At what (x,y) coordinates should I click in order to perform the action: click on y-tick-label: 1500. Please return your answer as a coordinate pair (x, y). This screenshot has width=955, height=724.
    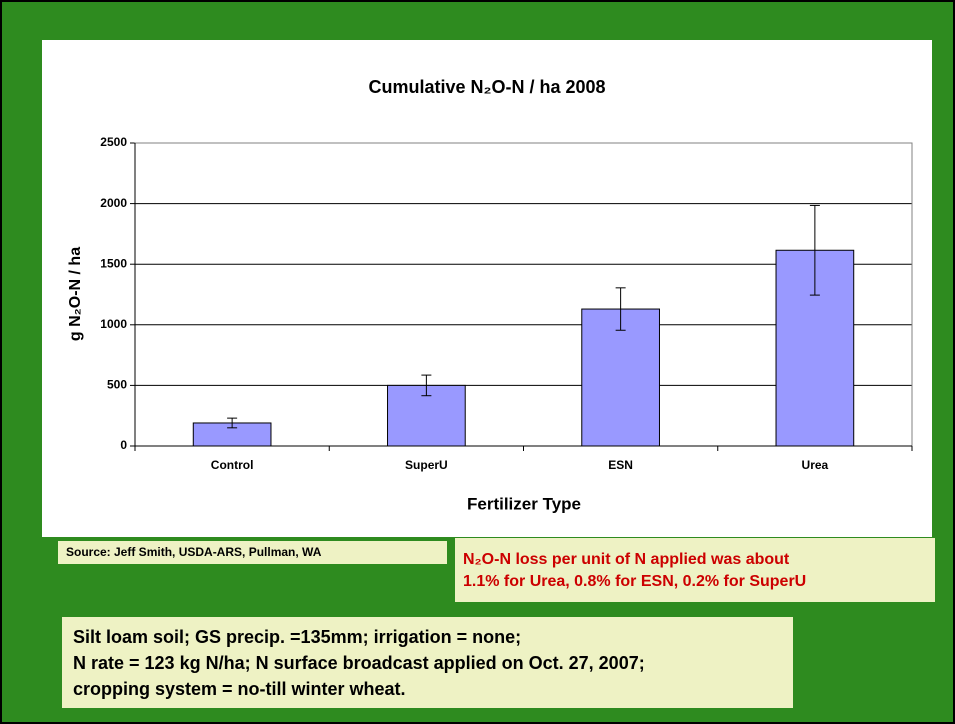
    Looking at the image, I should click on (113, 263).